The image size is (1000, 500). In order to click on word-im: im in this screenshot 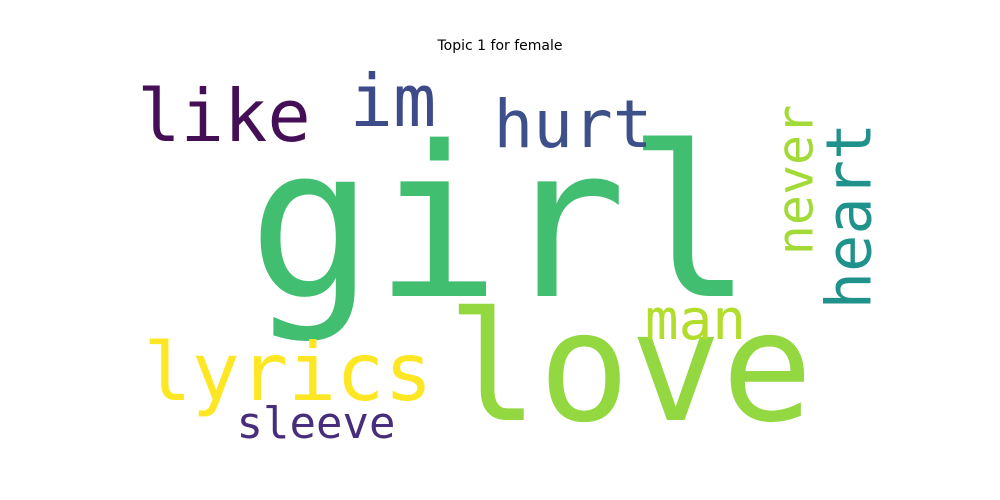, I will do `click(393, 101)`.